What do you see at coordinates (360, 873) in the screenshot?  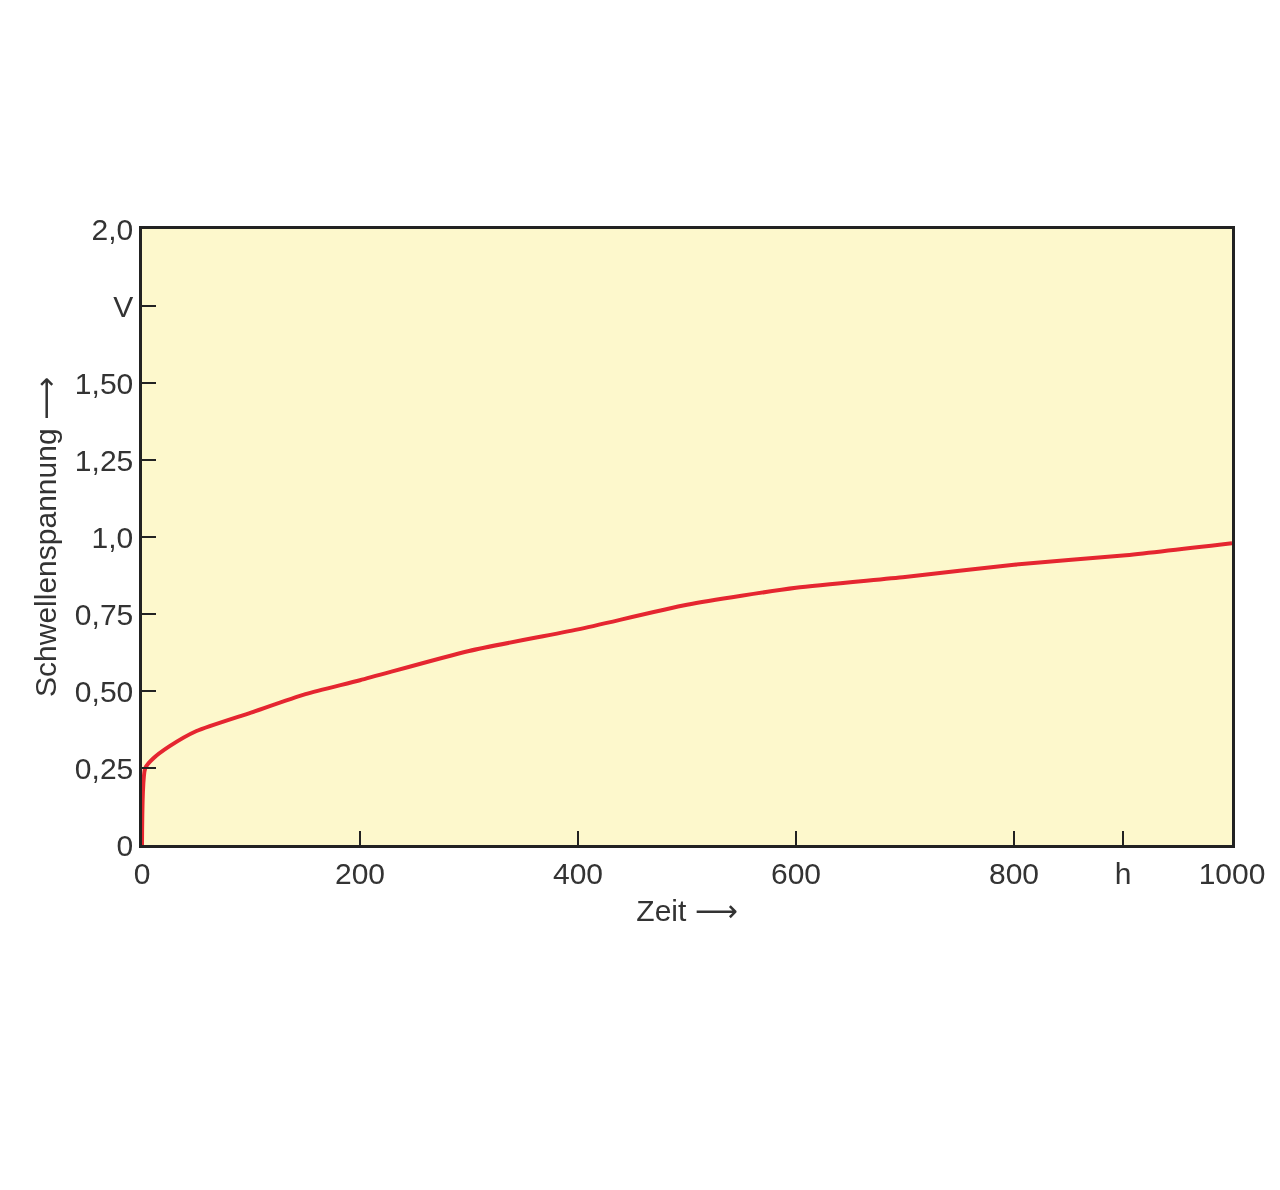 I see `x-tick-label: 200` at bounding box center [360, 873].